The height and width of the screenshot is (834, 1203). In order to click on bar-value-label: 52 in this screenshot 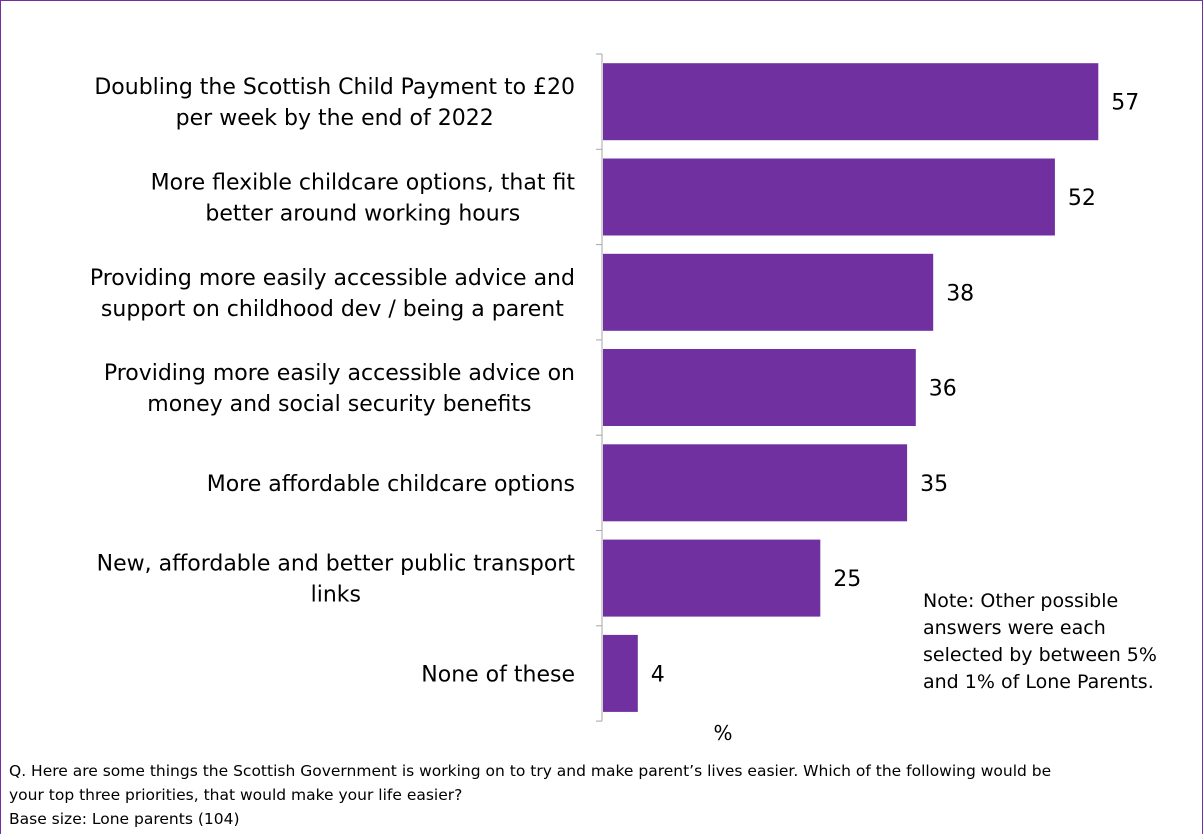, I will do `click(1082, 198)`.